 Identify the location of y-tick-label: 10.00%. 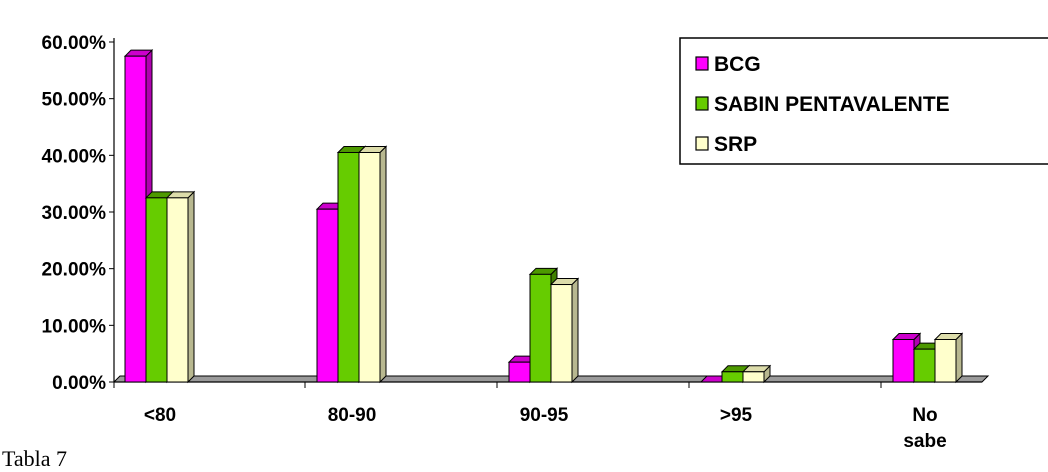
(74, 326).